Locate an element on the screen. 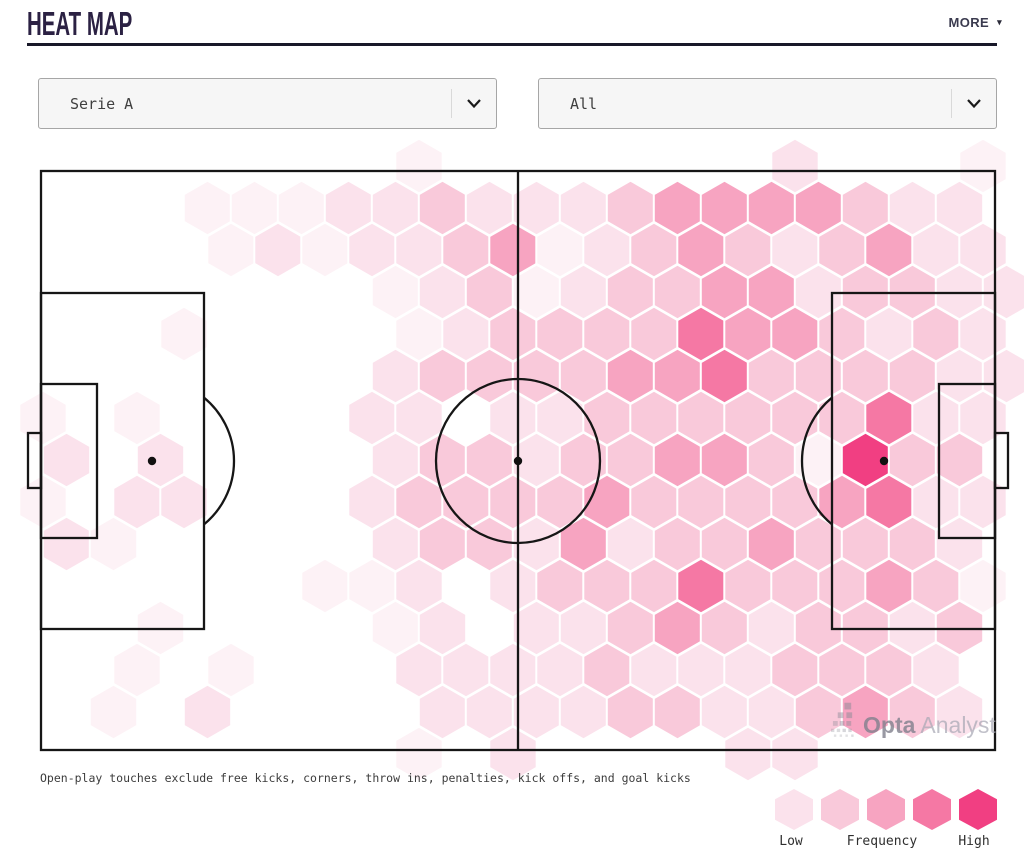 This screenshot has height=854, width=1024. legend-swatches is located at coordinates (892, 809).